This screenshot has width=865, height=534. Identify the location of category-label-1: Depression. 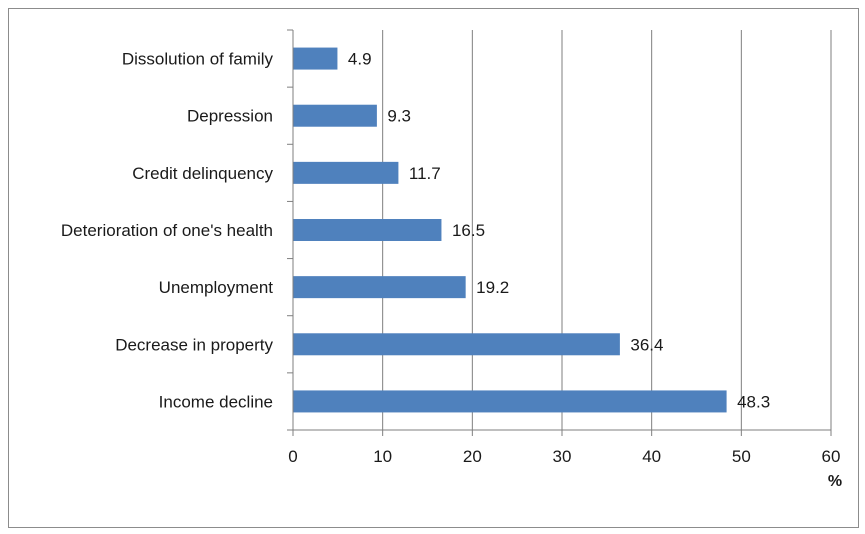
(230, 116).